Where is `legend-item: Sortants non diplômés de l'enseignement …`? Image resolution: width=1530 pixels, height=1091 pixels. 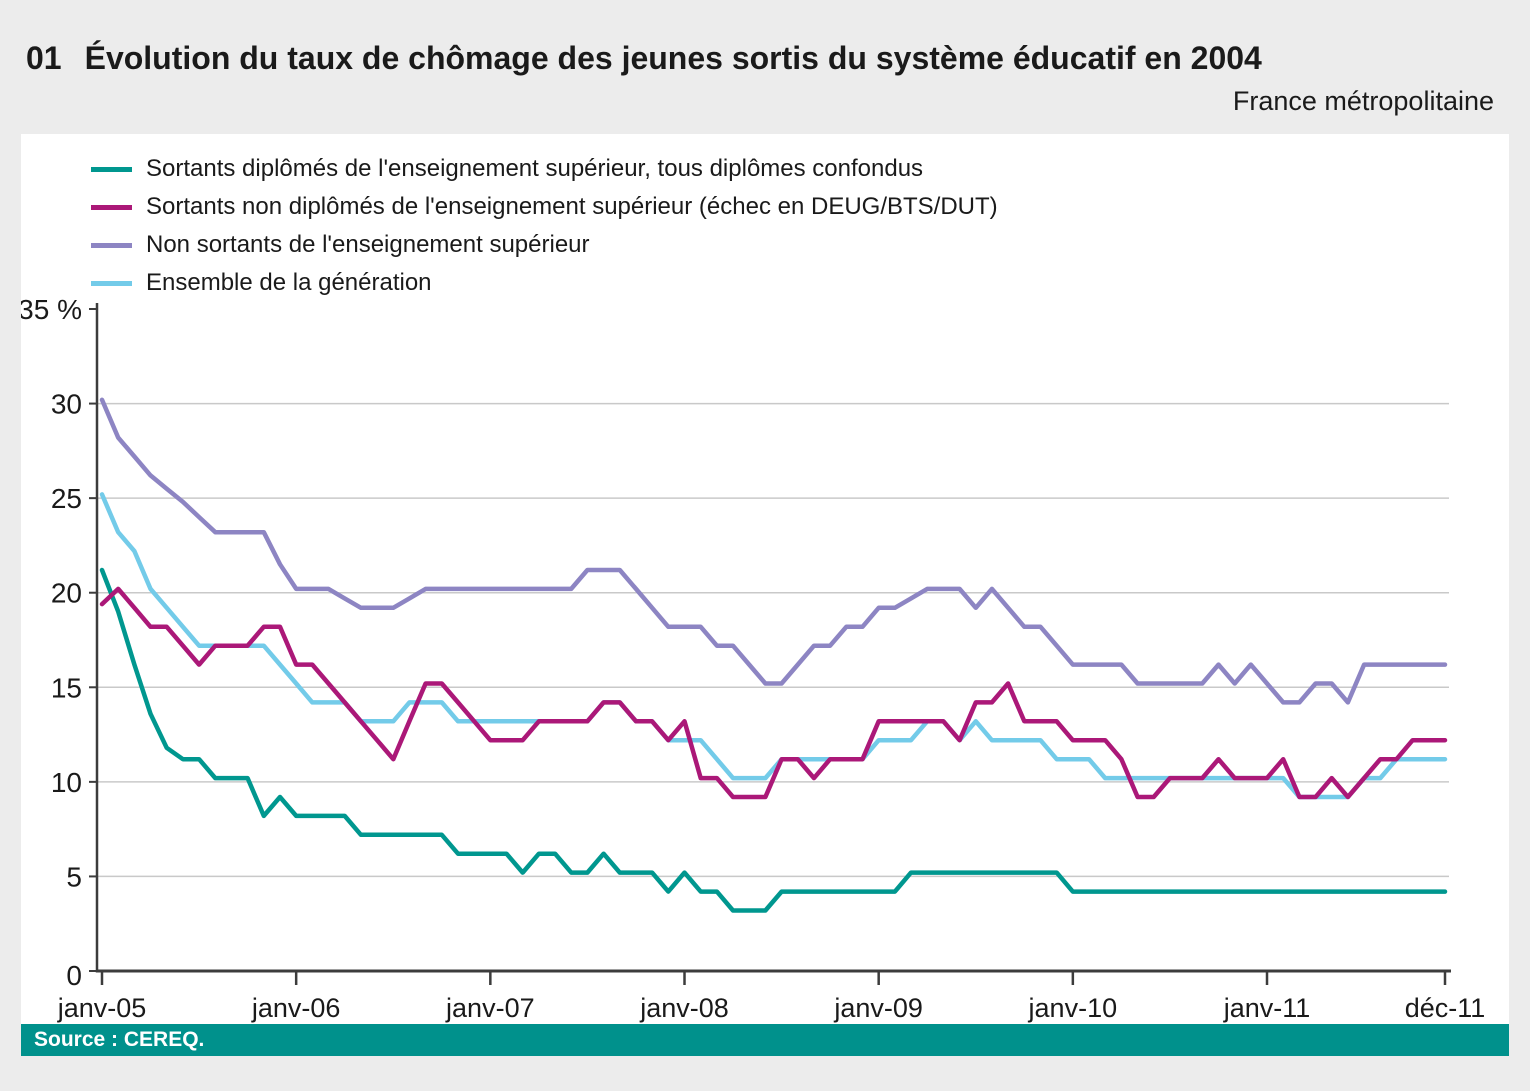 legend-item: Sortants non diplômés de l'enseignement … is located at coordinates (544, 207).